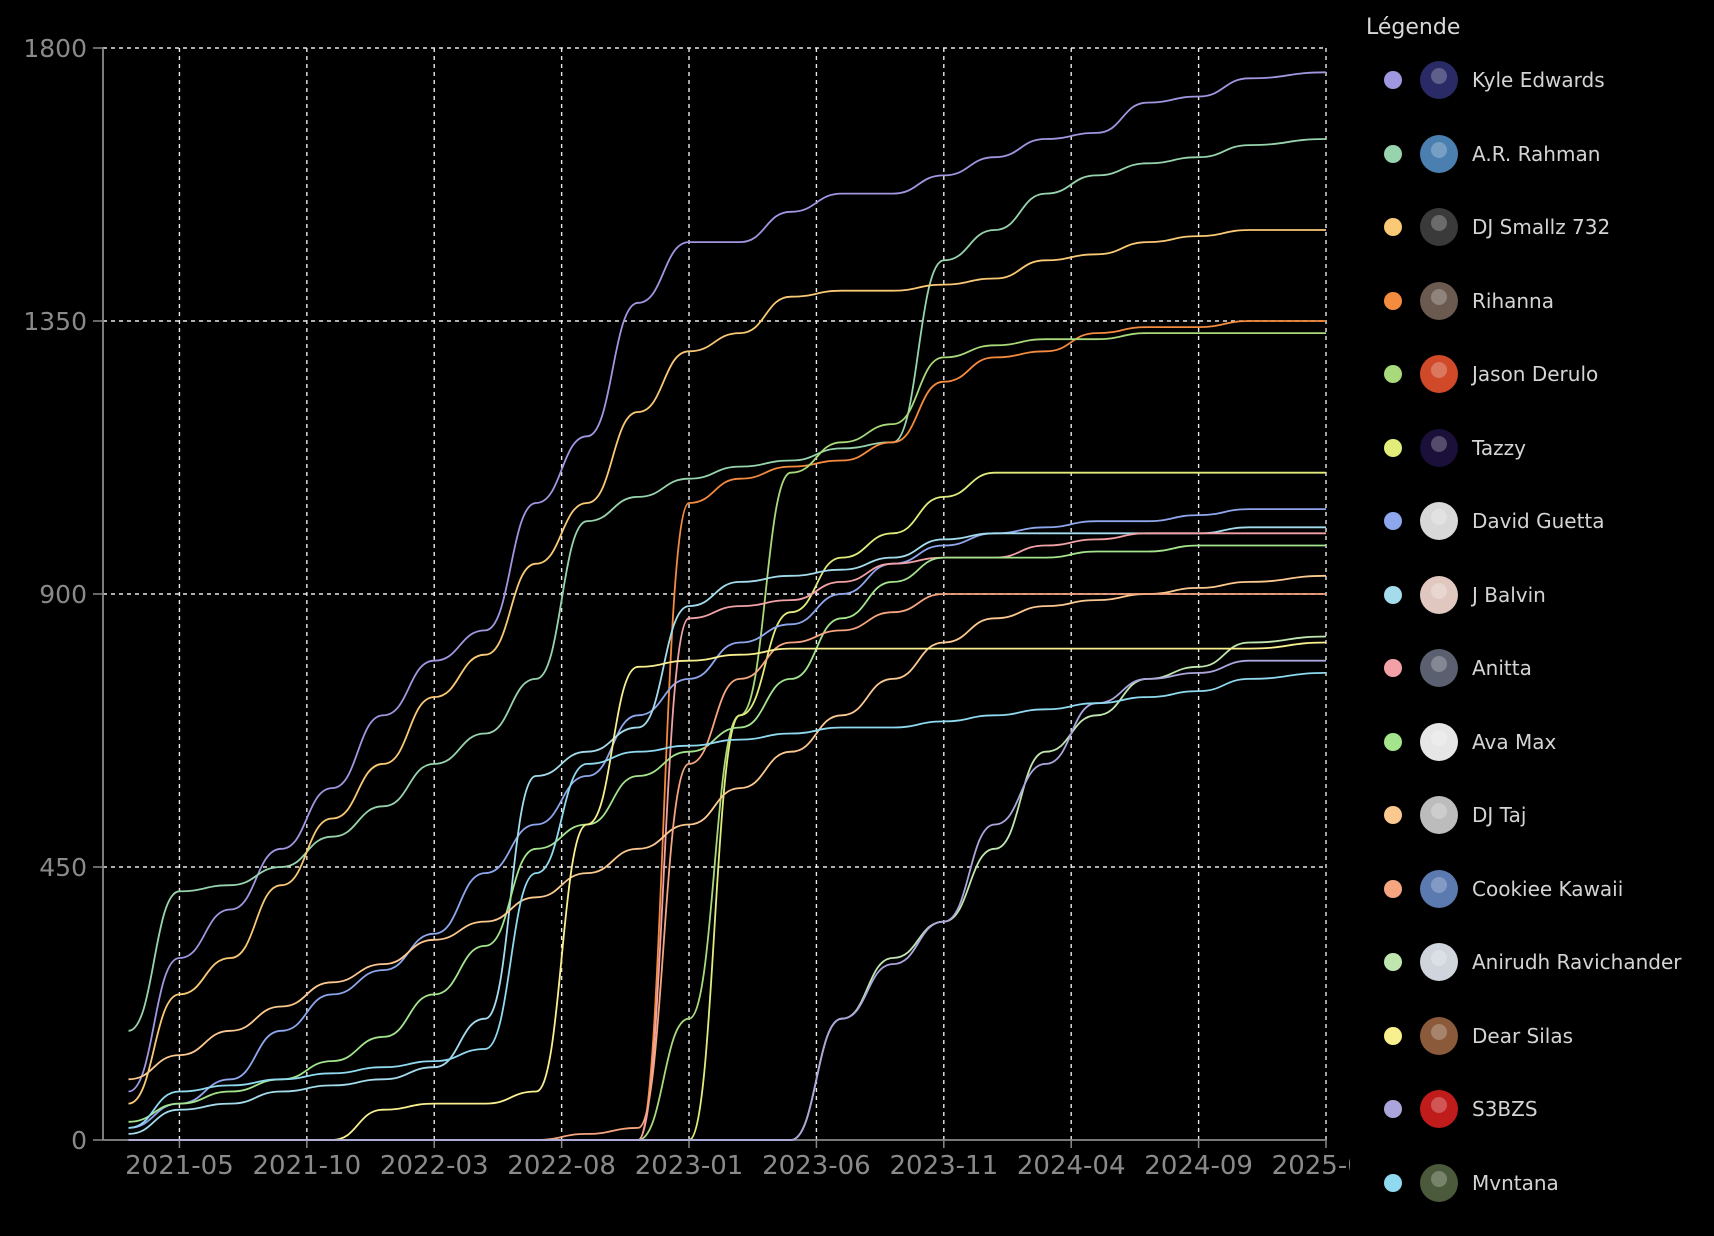 The width and height of the screenshot is (1714, 1236). What do you see at coordinates (561, 1166) in the screenshot?
I see `x-tick-label: 2022-08` at bounding box center [561, 1166].